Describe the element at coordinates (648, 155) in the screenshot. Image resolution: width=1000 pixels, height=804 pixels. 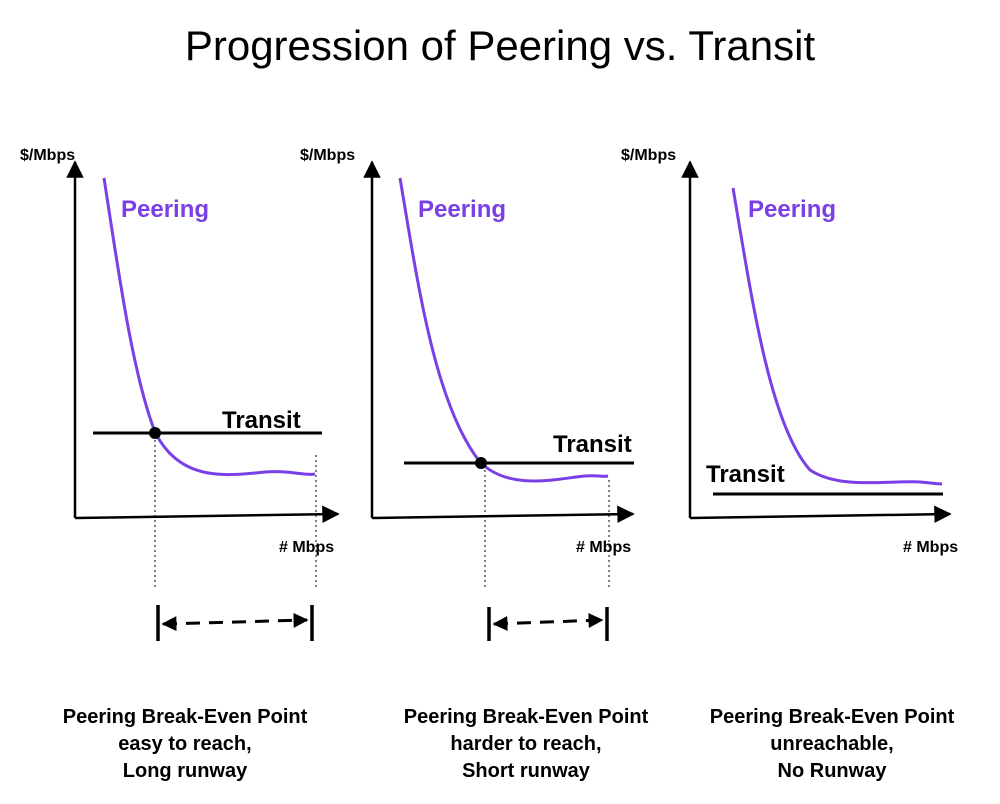
I see `panel-3-y-label: $/Mbps` at that location.